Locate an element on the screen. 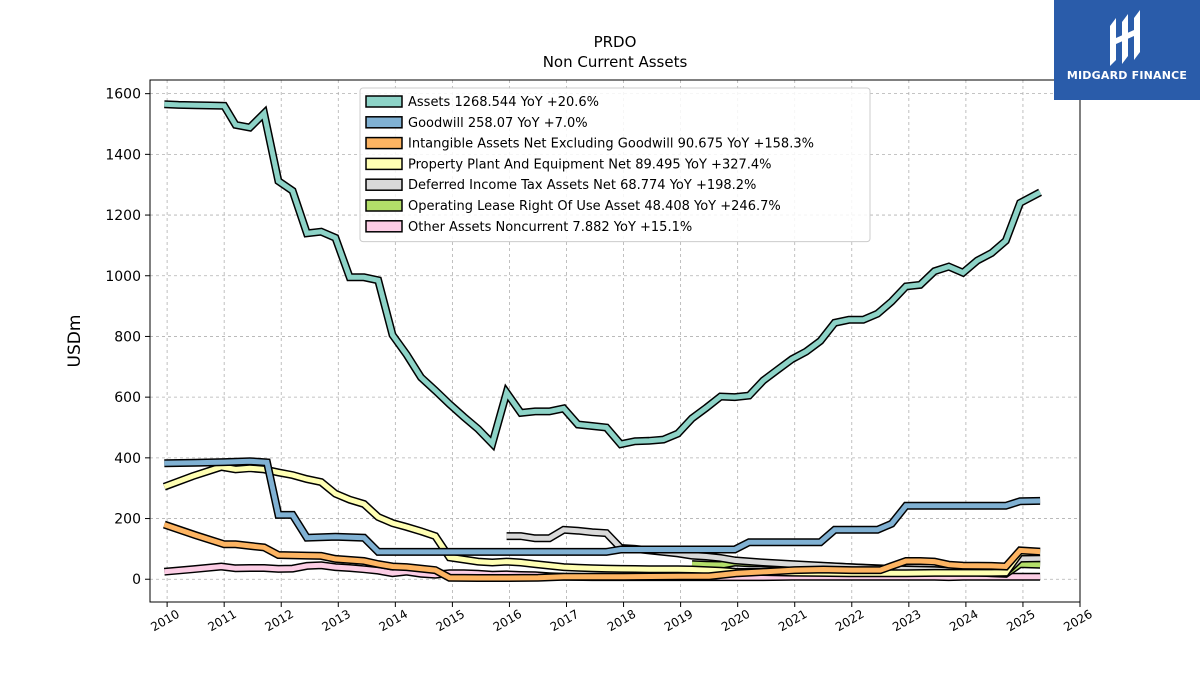 The width and height of the screenshot is (1200, 675). y-tick-label: 1200 is located at coordinates (123, 216).